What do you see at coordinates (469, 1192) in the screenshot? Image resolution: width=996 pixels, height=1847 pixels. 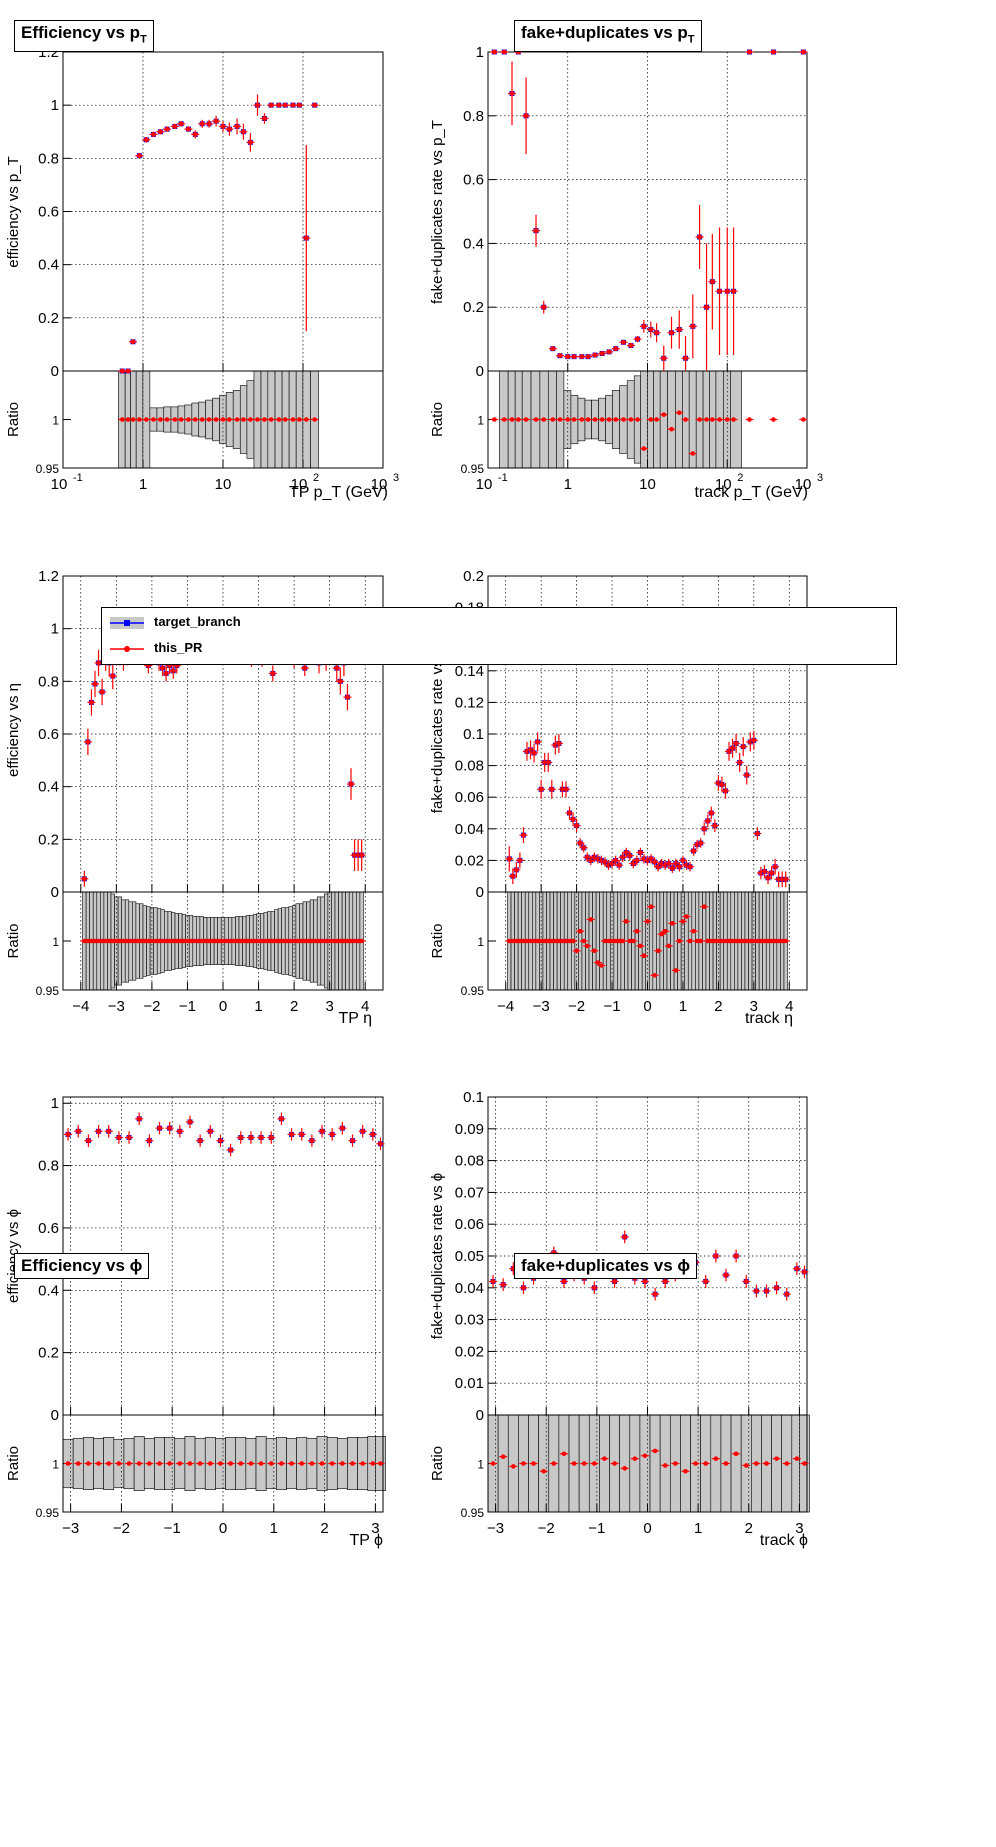 I see `y-tick-label: 0.07` at bounding box center [469, 1192].